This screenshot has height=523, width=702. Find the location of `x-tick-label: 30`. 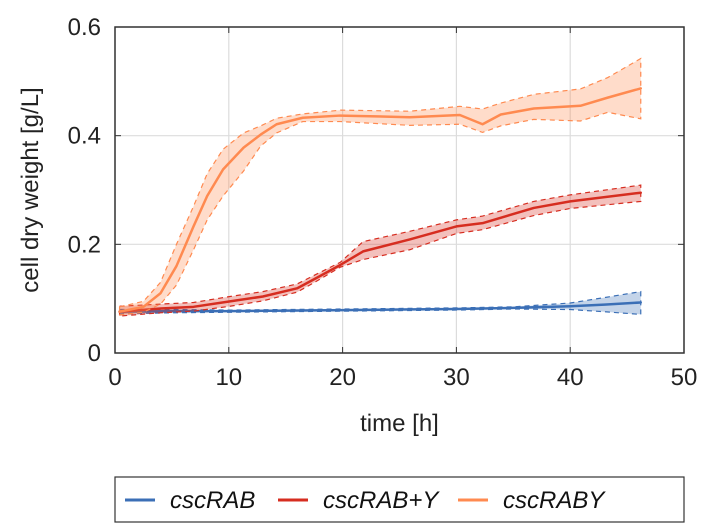

x-tick-label: 30 is located at coordinates (456, 377).